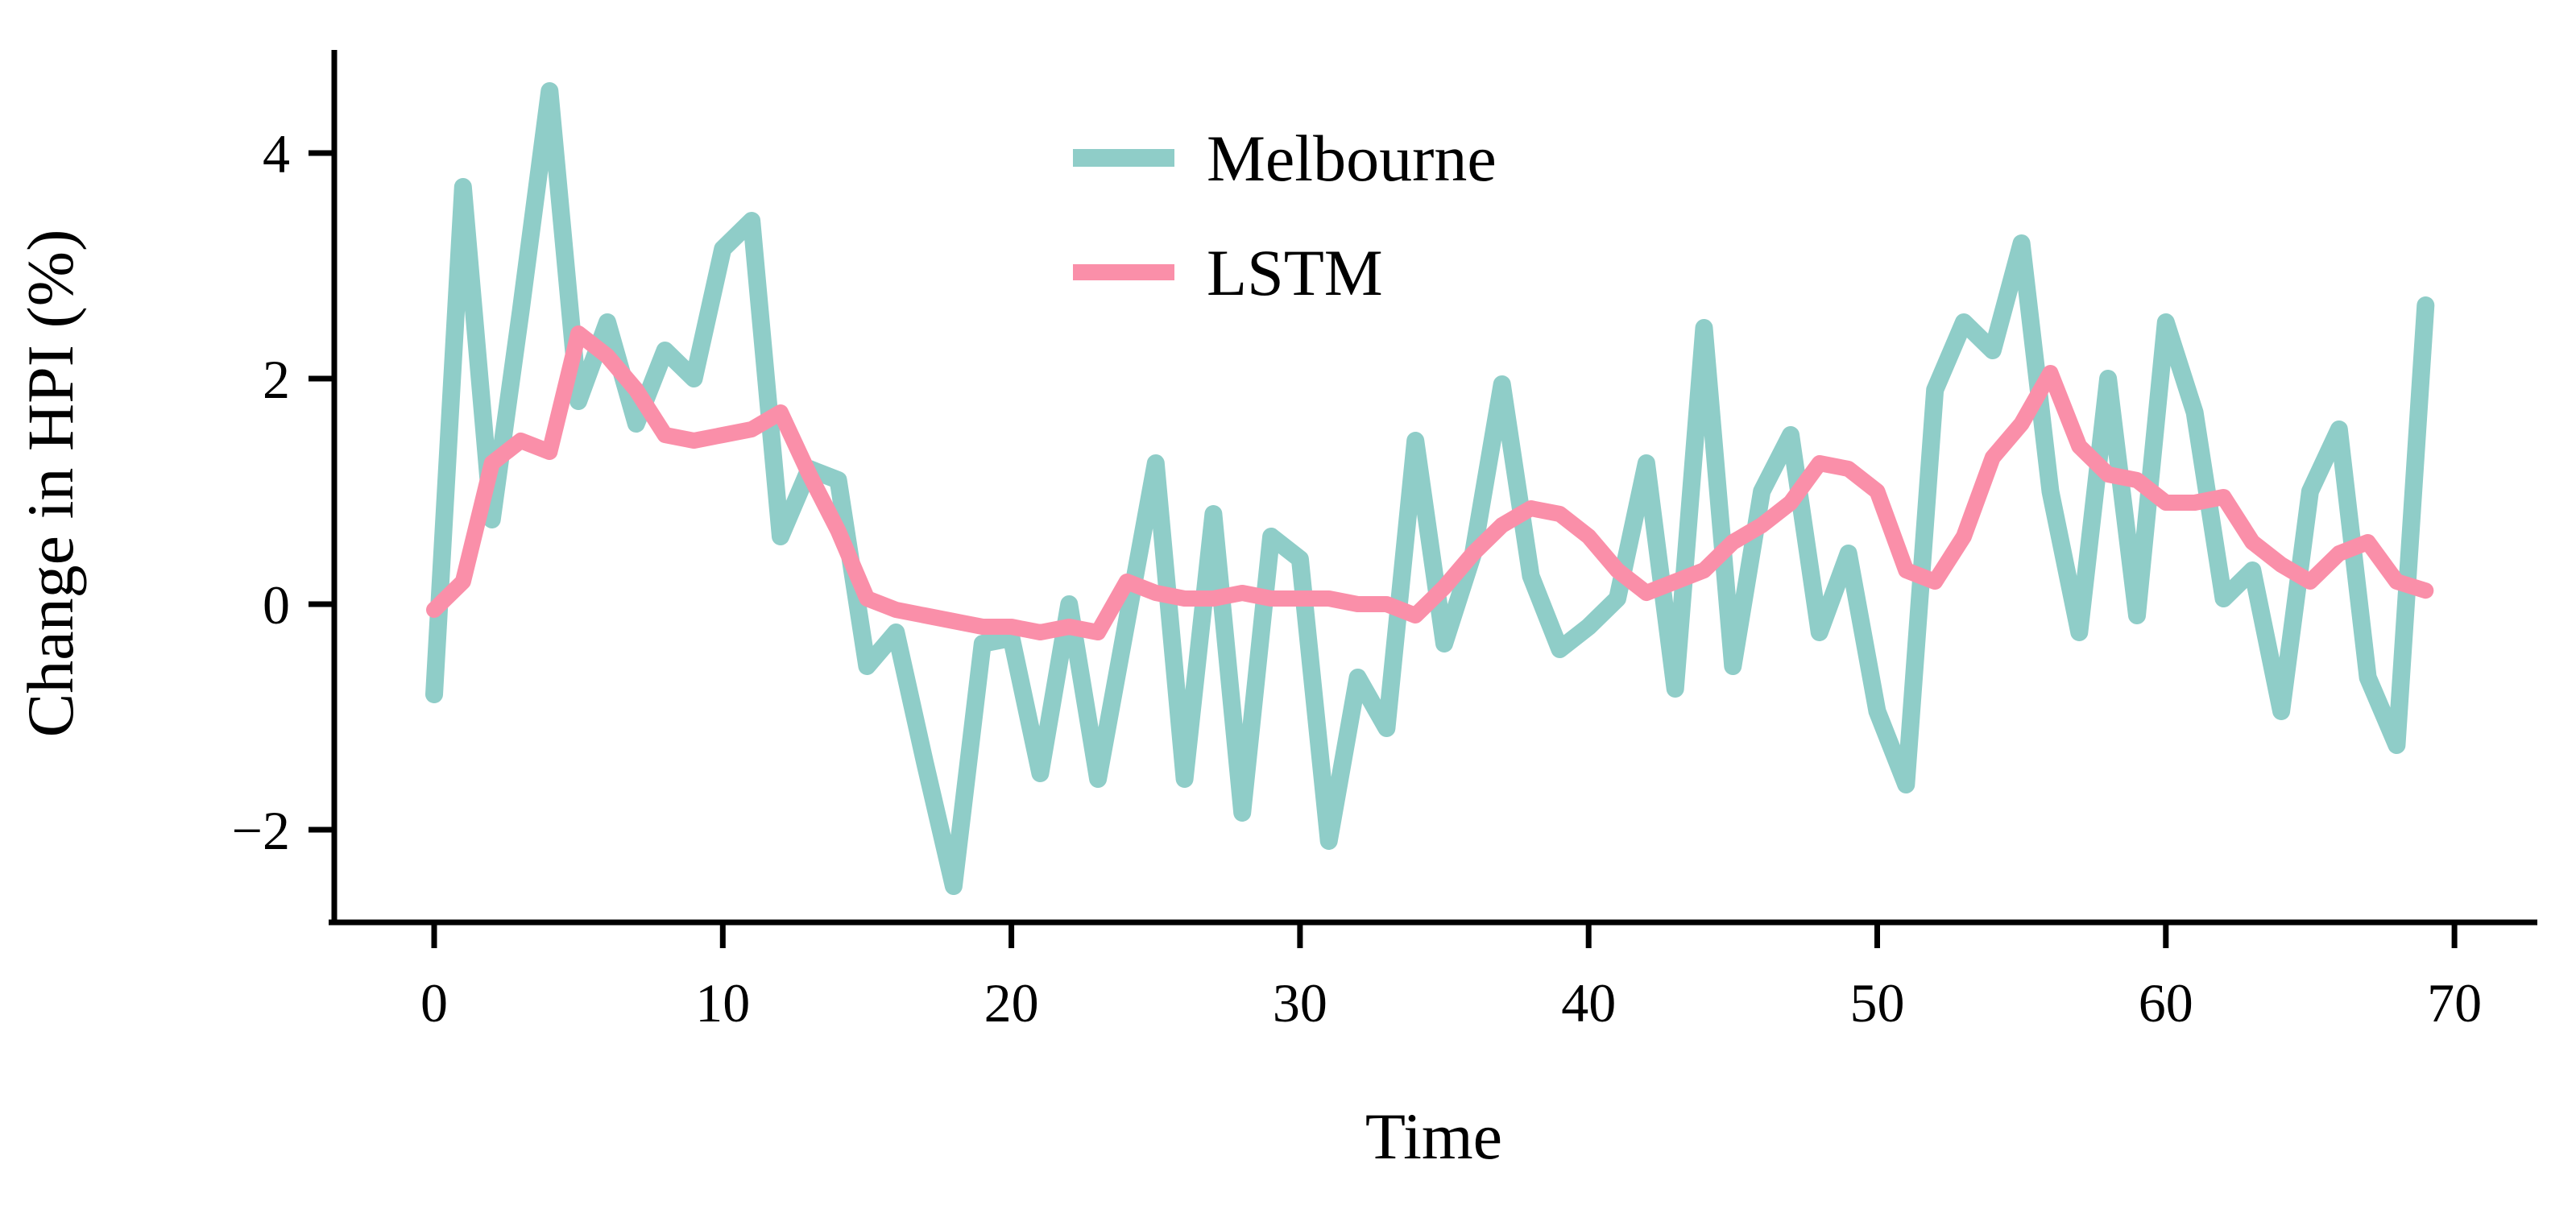 The height and width of the screenshot is (1218, 2576). What do you see at coordinates (1451, 978) in the screenshot?
I see `x-axis-ticks: 0 10 20 30 40 50 60 70` at bounding box center [1451, 978].